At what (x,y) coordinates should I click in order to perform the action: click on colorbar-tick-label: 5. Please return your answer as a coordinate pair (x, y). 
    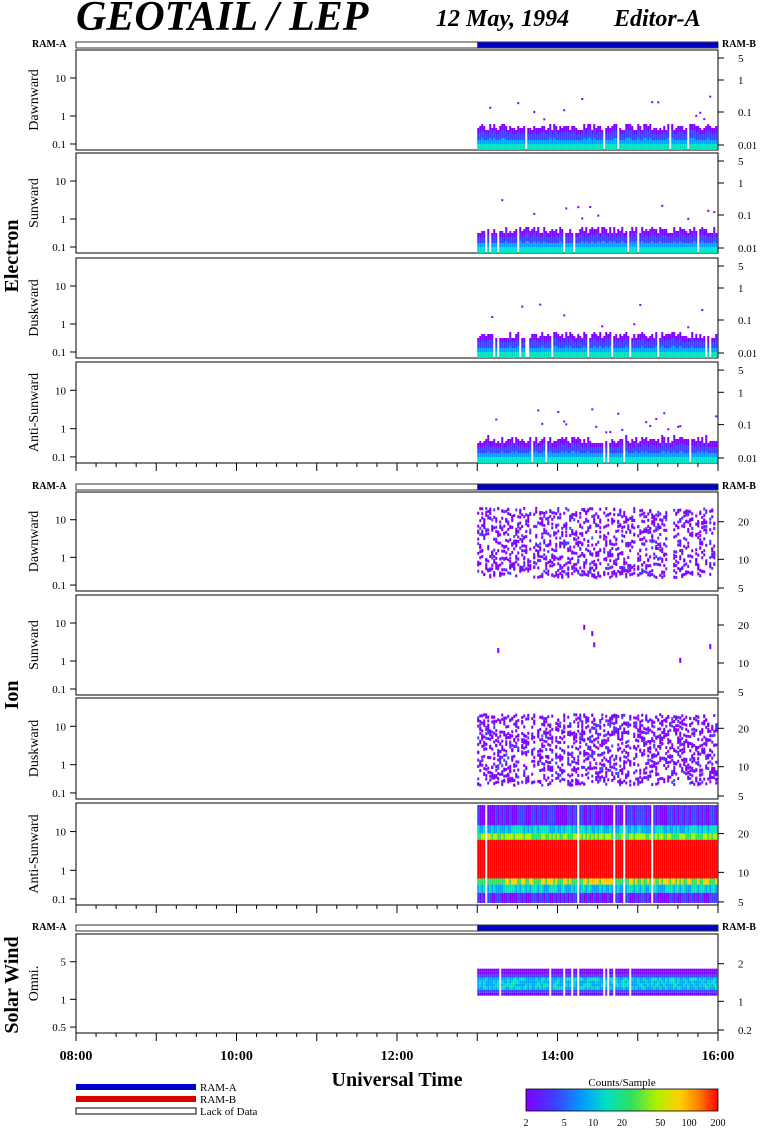
    Looking at the image, I should click on (564, 1123).